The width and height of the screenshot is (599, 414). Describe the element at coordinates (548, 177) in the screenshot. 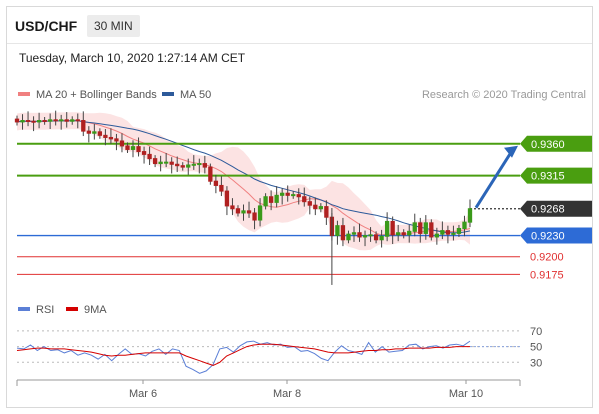

I see `level-label-0.9315: 0.9315` at that location.